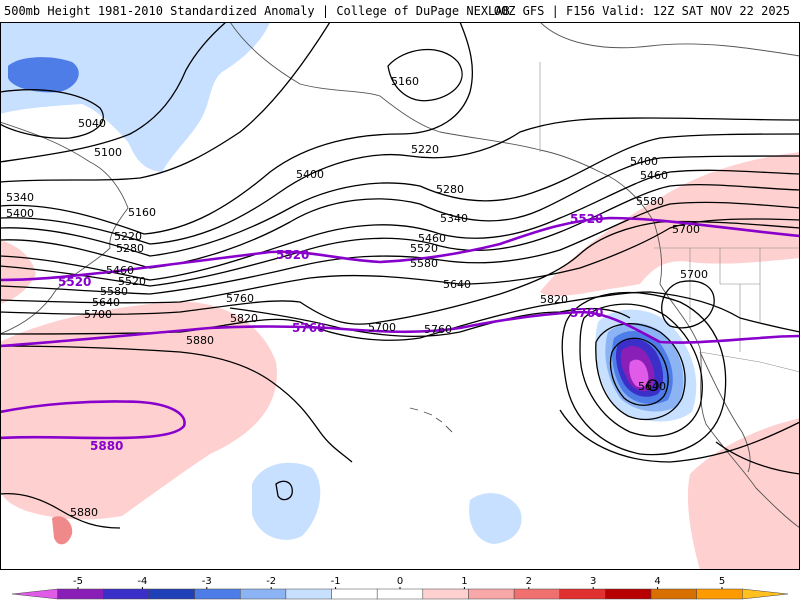  I want to click on neg-anomaly-nw-core, so click(43, 75).